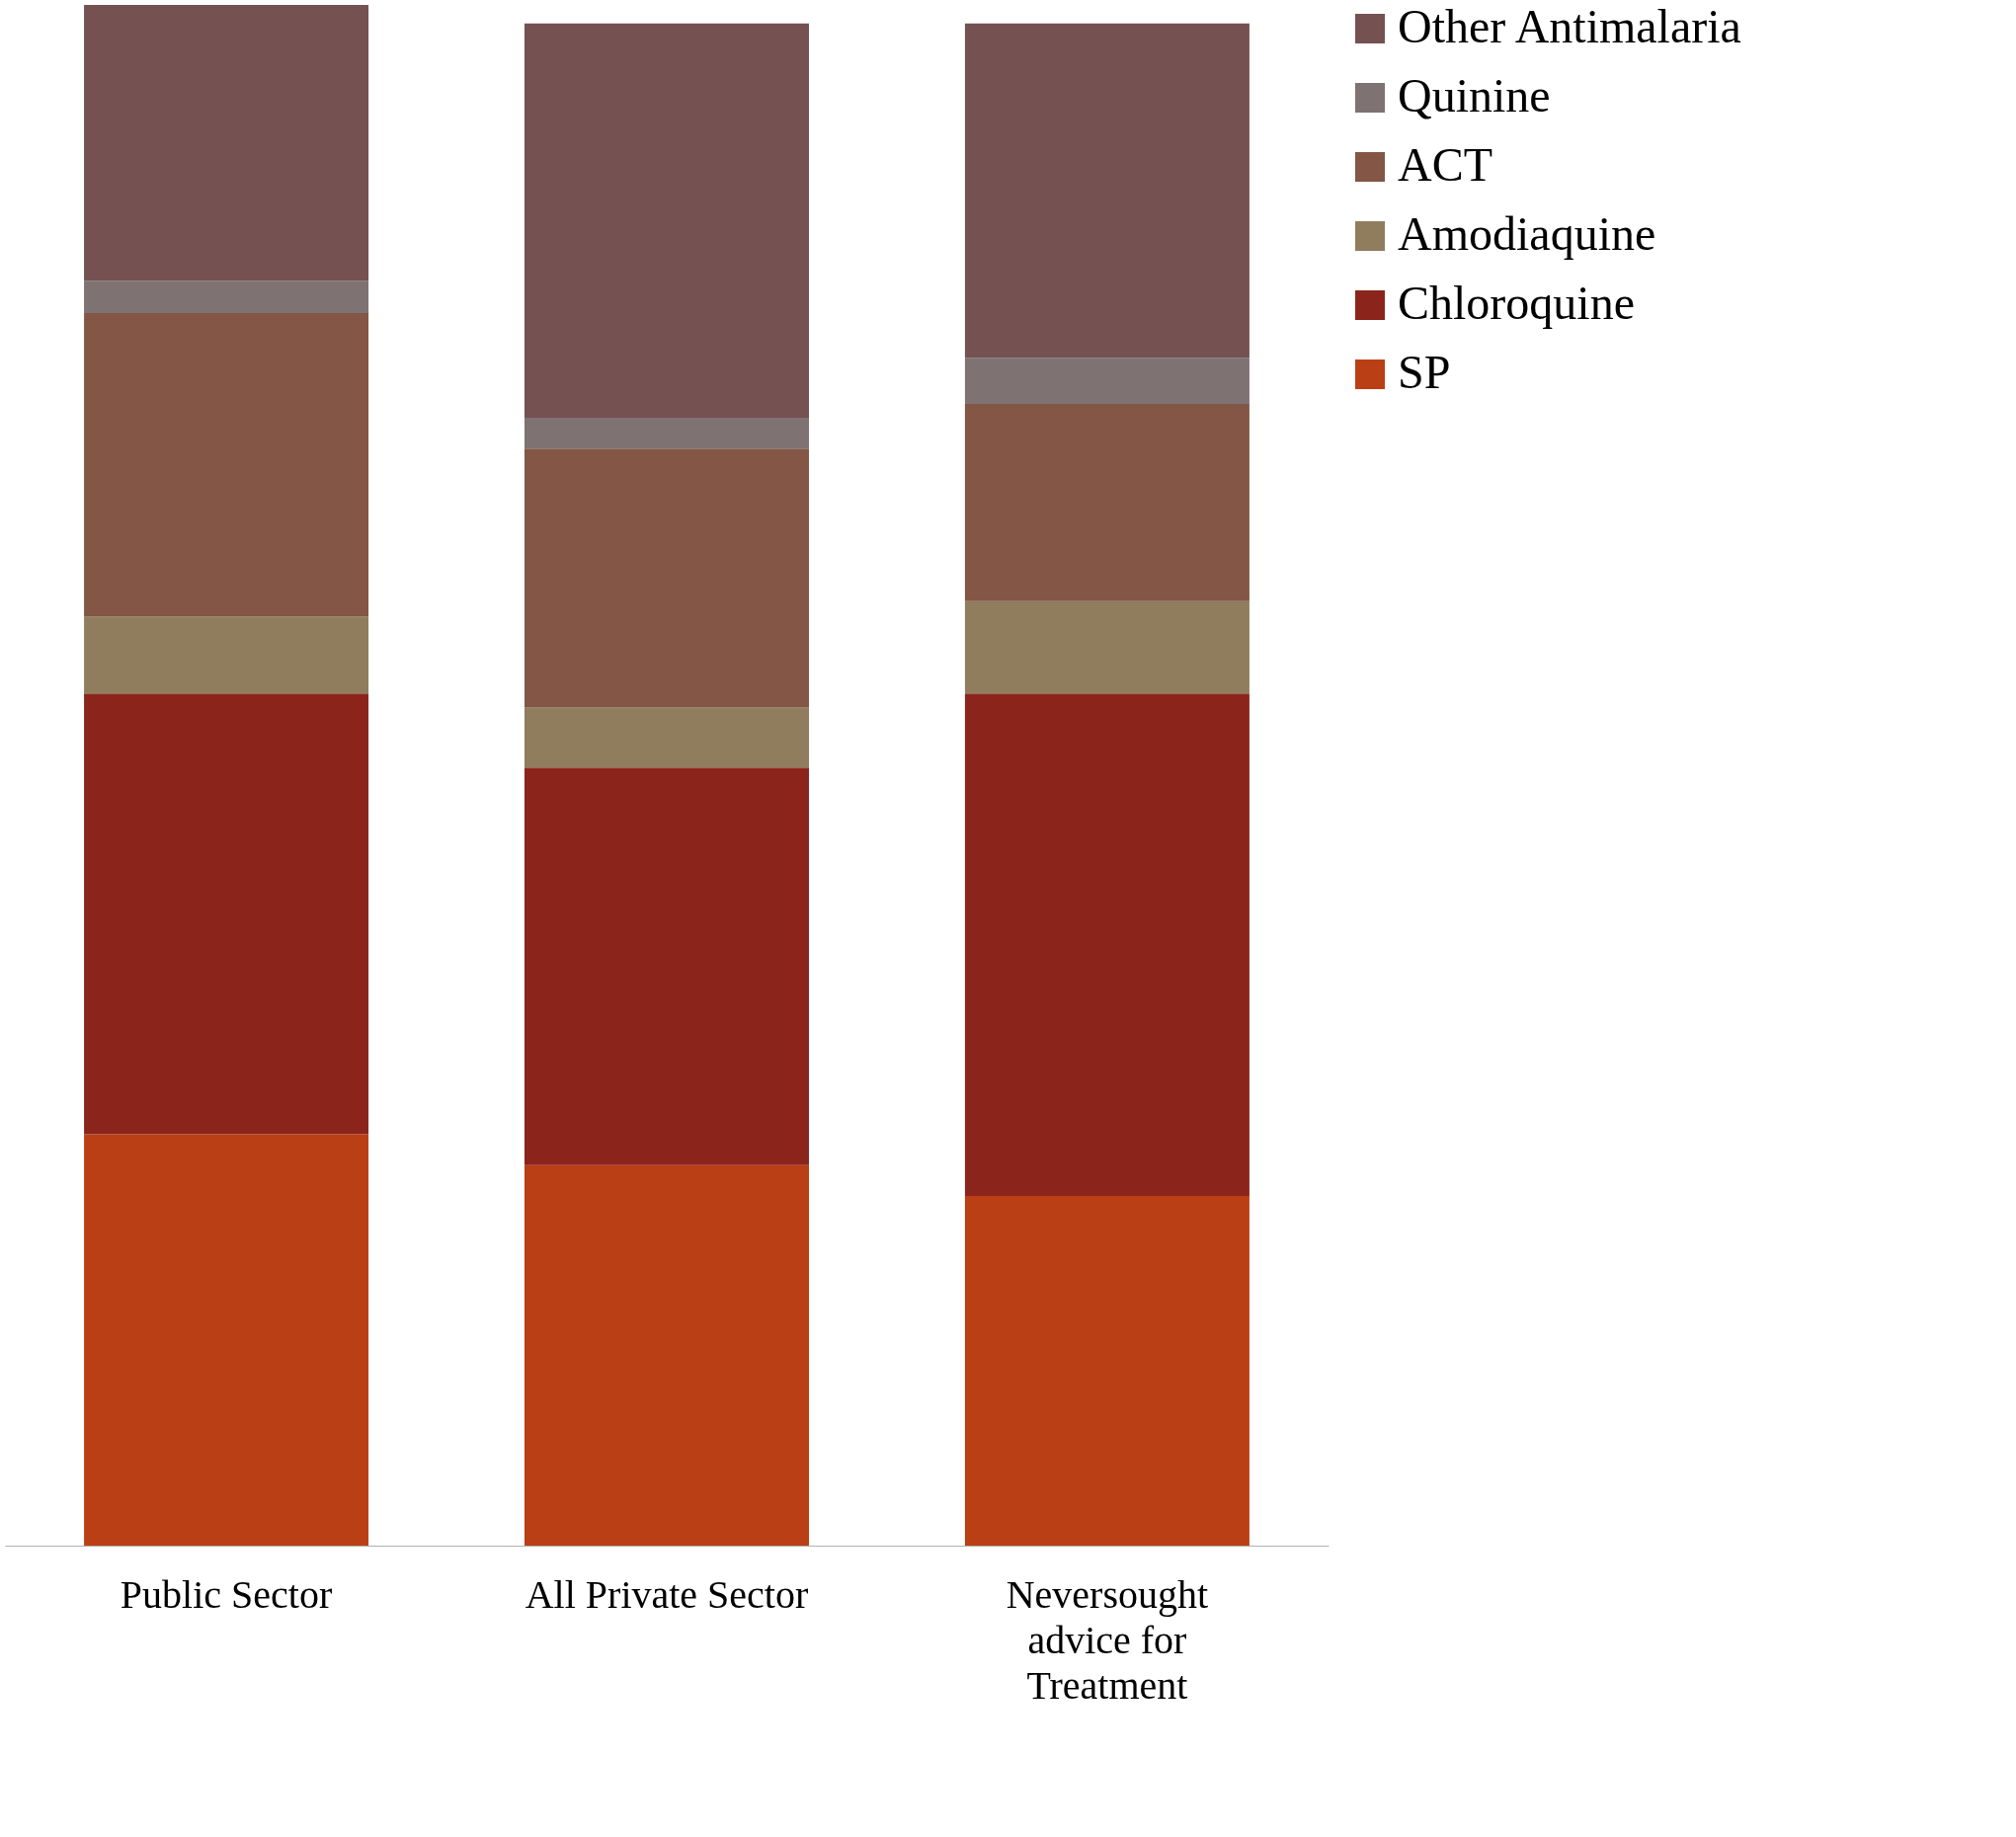 This screenshot has height=1837, width=2016. Describe the element at coordinates (1475, 95) in the screenshot. I see `legend-label: Quinine` at that location.